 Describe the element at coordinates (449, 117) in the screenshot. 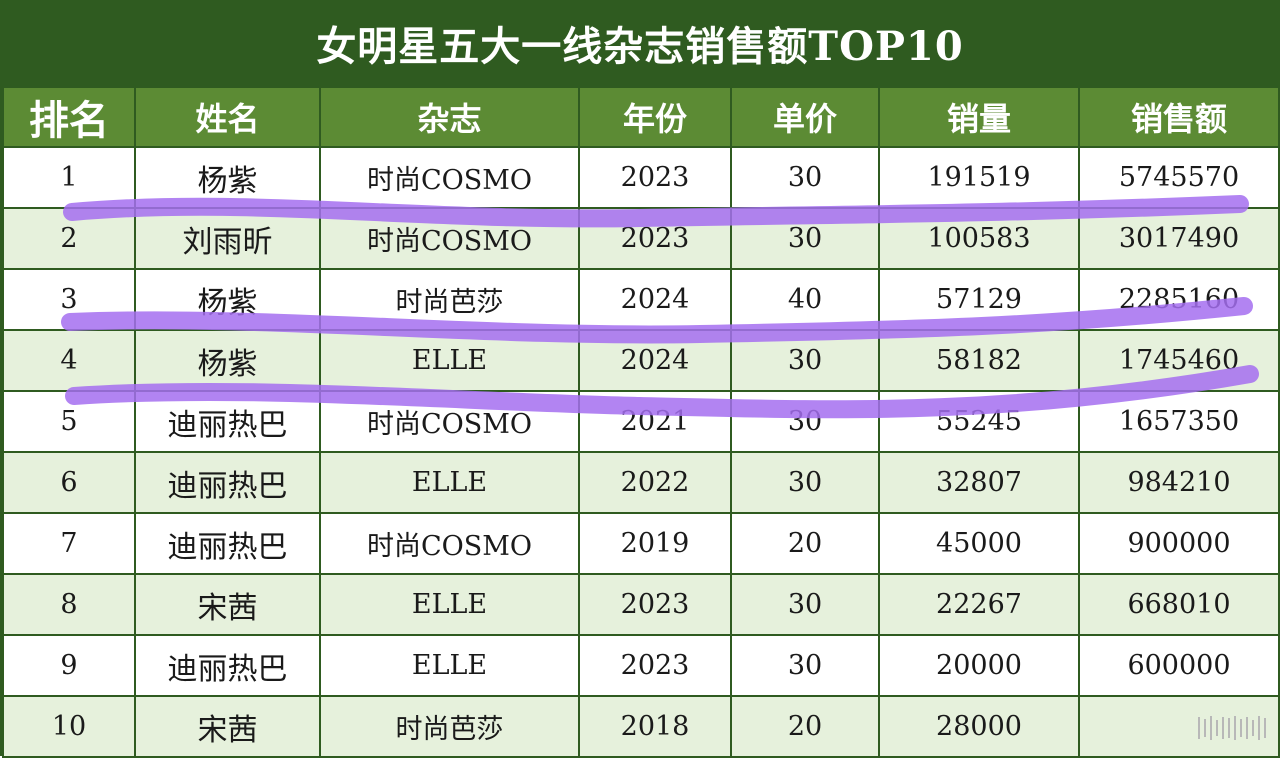

I see `header-magazine: 杂志` at that location.